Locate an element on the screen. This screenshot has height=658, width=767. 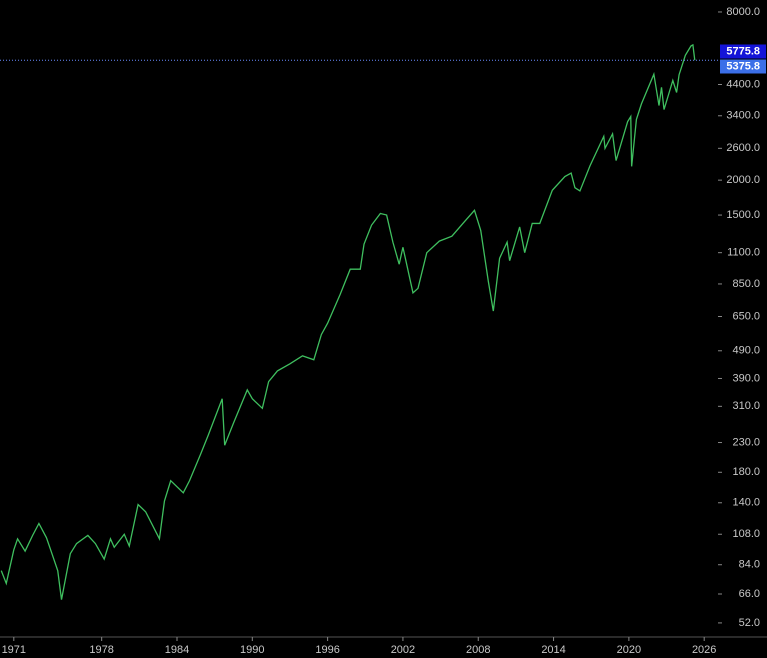
y-tick-label: 390.0 is located at coordinates (746, 378).